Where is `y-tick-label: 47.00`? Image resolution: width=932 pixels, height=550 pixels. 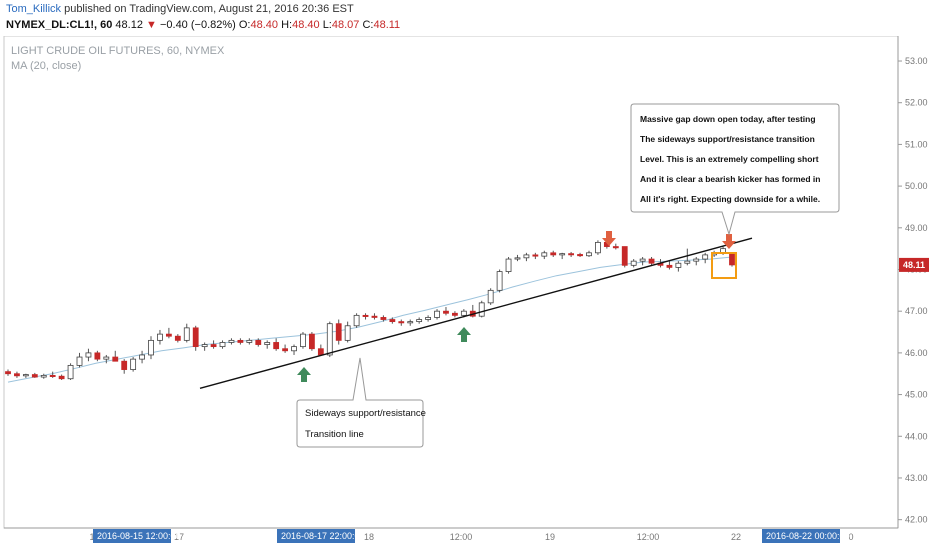 y-tick-label: 47.00 is located at coordinates (916, 311).